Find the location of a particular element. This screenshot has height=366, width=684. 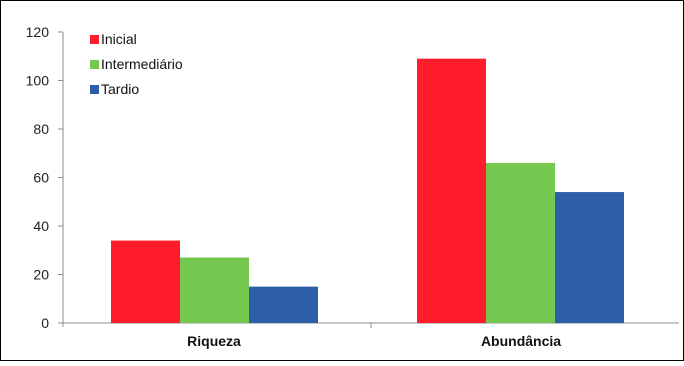

bar-inicial-abundância is located at coordinates (451, 191).